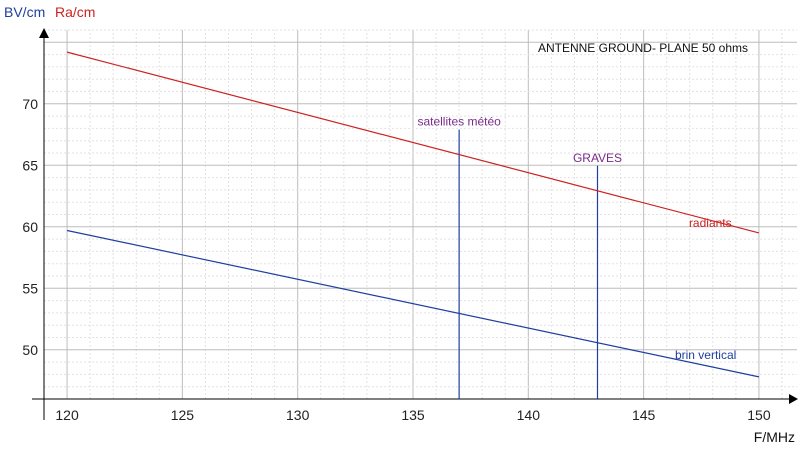 Image resolution: width=800 pixels, height=450 pixels. Describe the element at coordinates (774, 437) in the screenshot. I see `x-axis-label: F/MHz` at that location.